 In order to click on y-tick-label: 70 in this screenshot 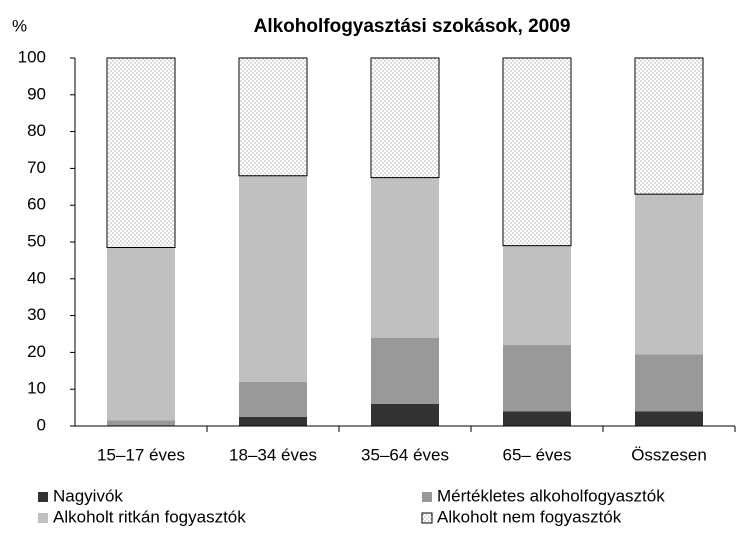, I will do `click(36, 167)`.